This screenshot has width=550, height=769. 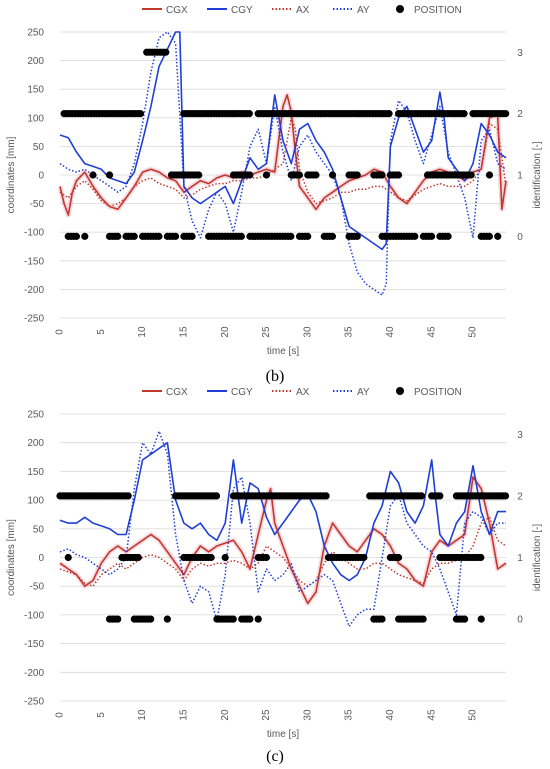 I want to click on y-tick-label: -50, so click(x=37, y=204).